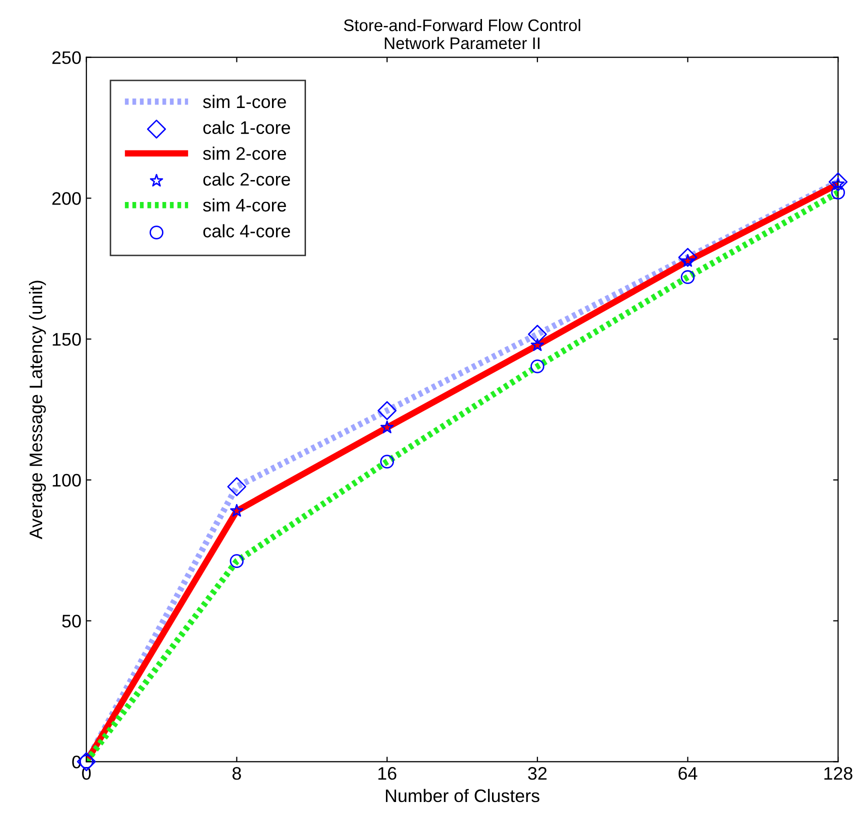  What do you see at coordinates (838, 773) in the screenshot?
I see `x-tick-label: 128` at bounding box center [838, 773].